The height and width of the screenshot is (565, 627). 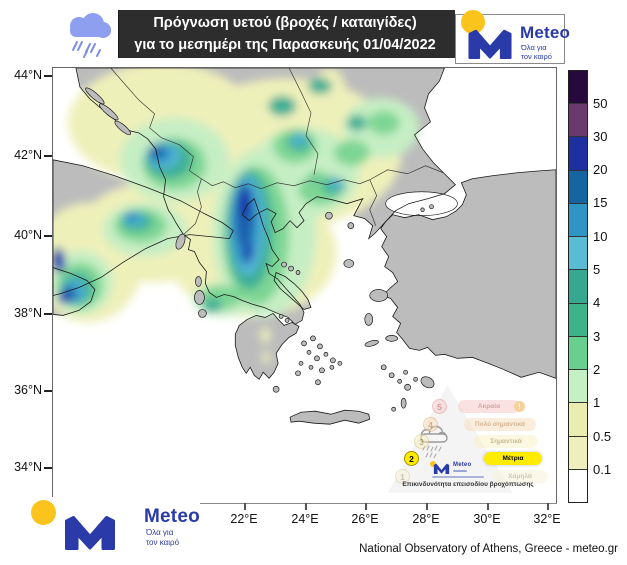 I want to click on lat-label-36n: 36°N, so click(x=28, y=390).